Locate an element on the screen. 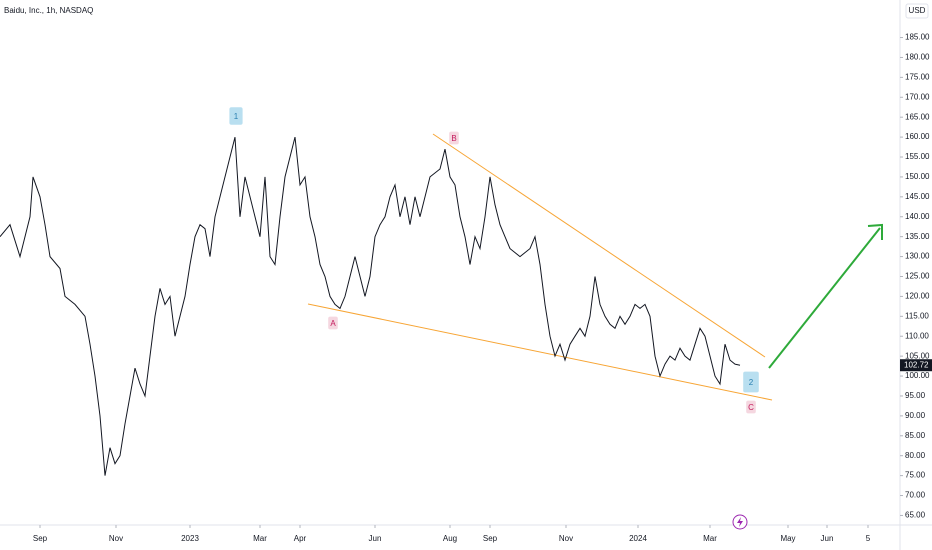  y-tick-label: 85.00 is located at coordinates (915, 435).